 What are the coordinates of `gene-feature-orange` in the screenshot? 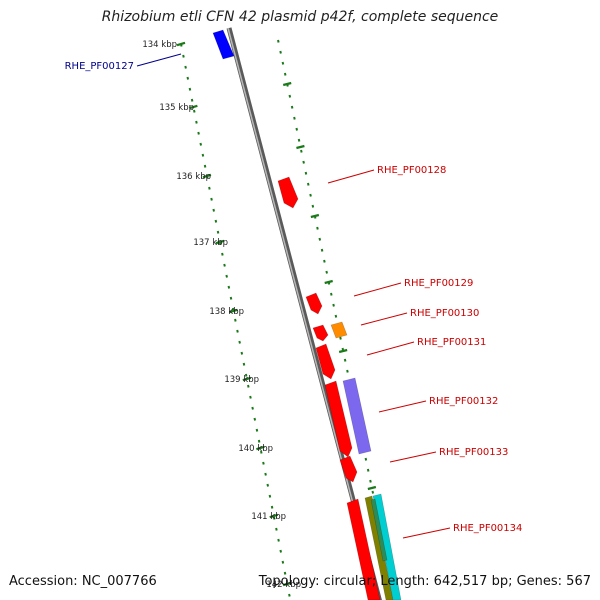 It's located at (339, 330).